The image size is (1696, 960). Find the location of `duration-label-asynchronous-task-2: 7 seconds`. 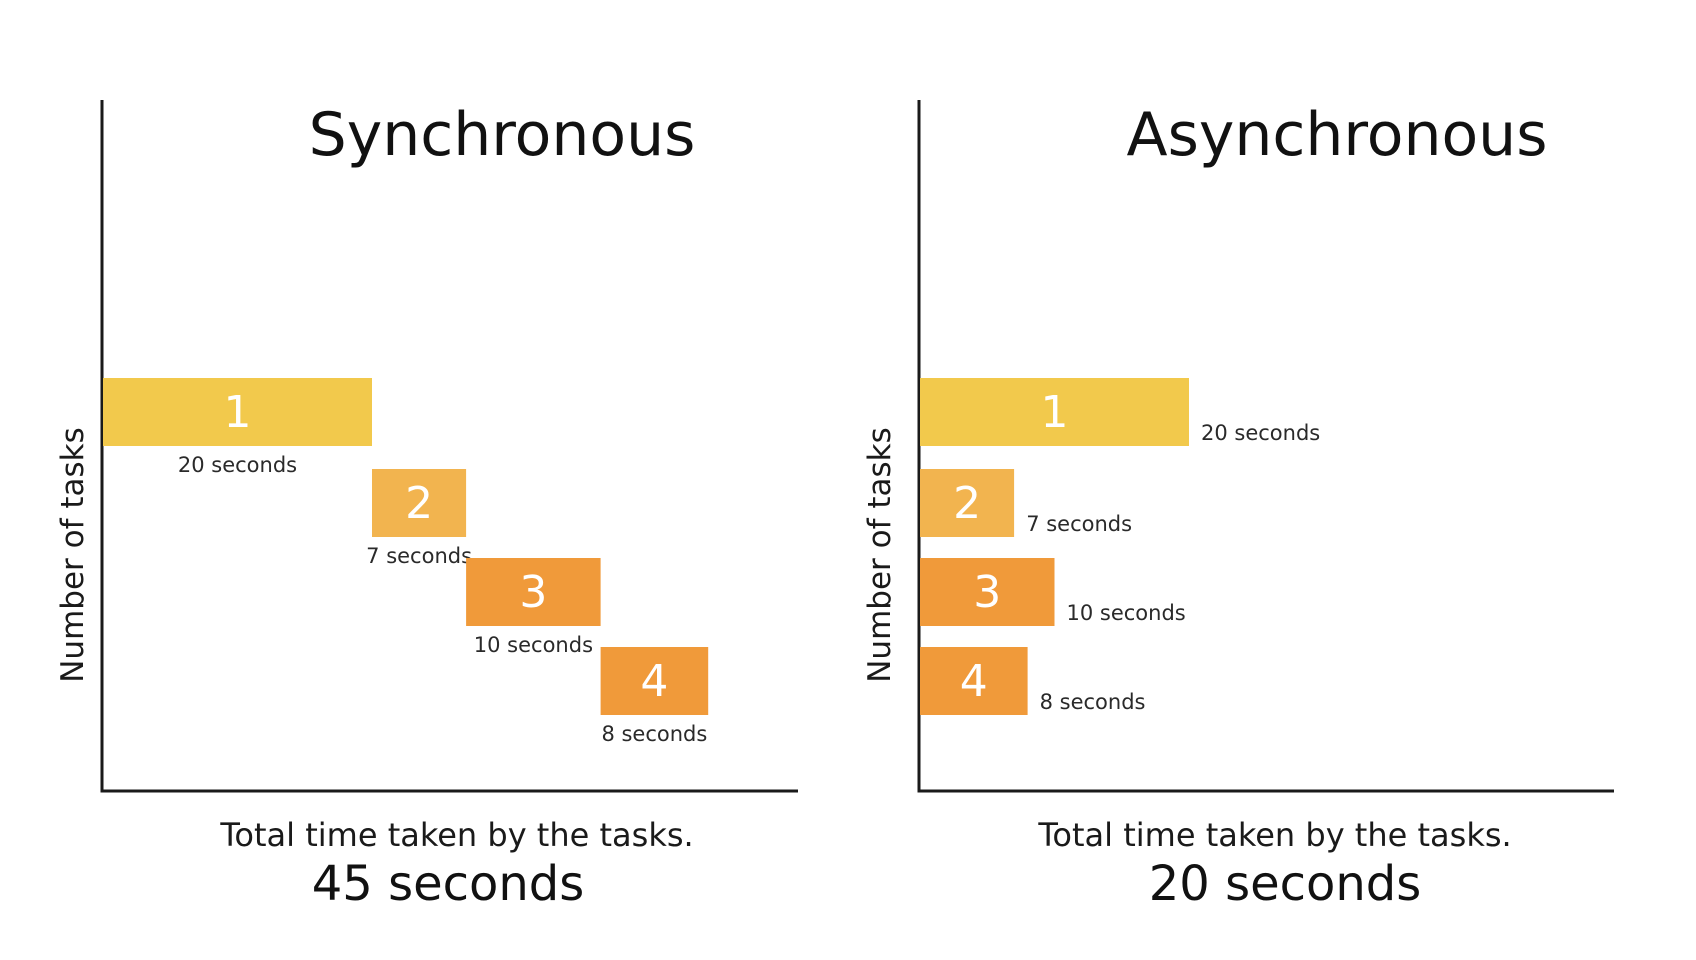

duration-label-asynchronous-task-2: 7 seconds is located at coordinates (1079, 524).